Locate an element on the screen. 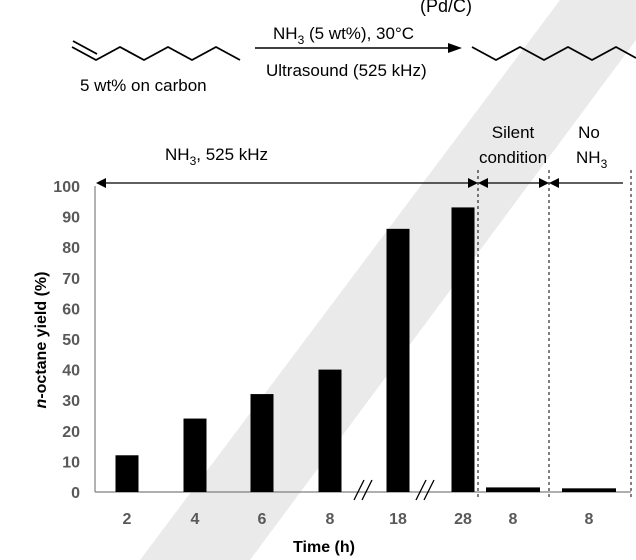 The height and width of the screenshot is (560, 636). y-tick-labels: 0 10 20 30 40 50 60 70 80 90 100 is located at coordinates (66, 340).